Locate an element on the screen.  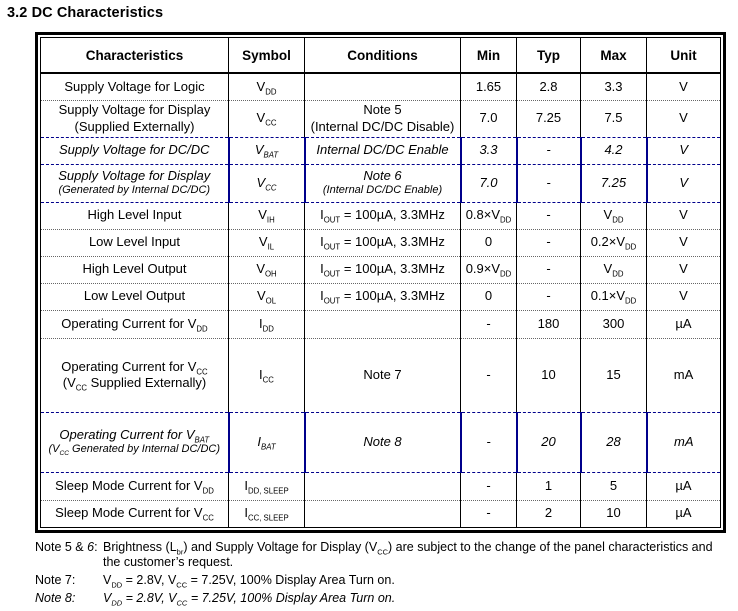
max-cell: 0.2×VDD is located at coordinates (613, 242).